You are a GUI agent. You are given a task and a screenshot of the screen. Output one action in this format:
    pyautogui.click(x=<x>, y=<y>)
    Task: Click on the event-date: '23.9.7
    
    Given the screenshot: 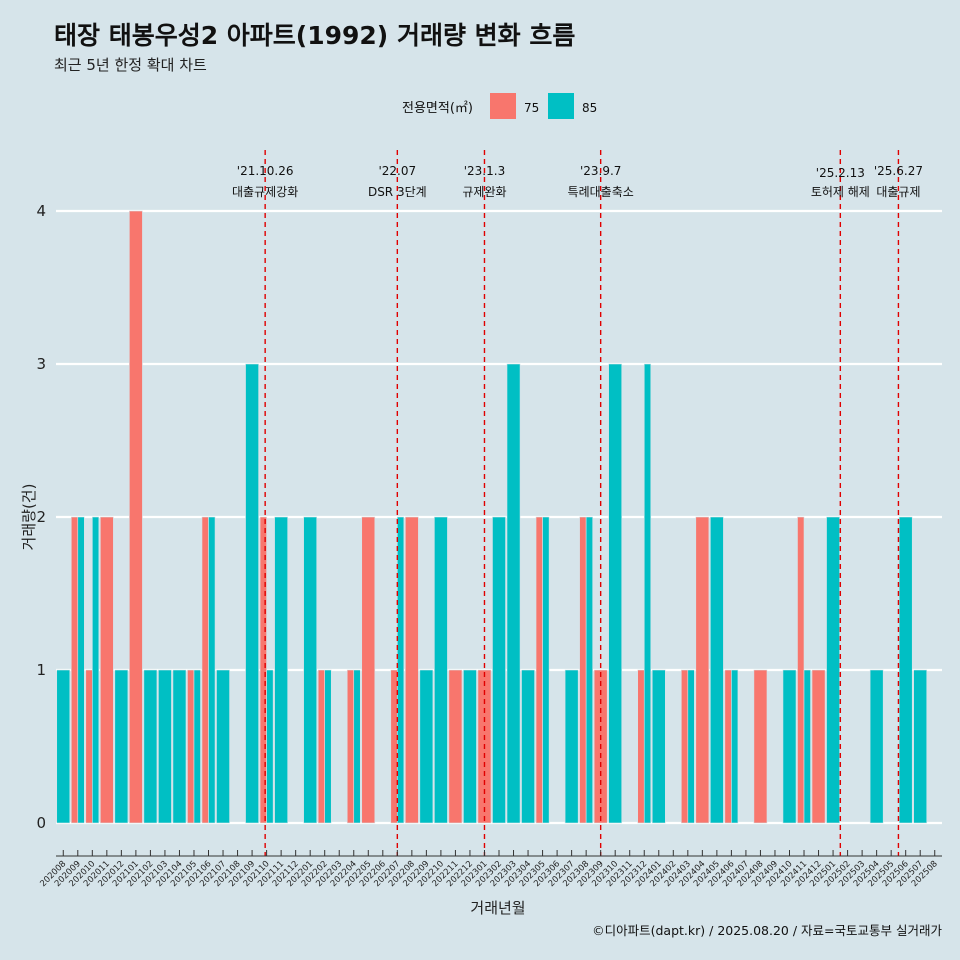 What is the action you would take?
    pyautogui.click(x=600, y=171)
    